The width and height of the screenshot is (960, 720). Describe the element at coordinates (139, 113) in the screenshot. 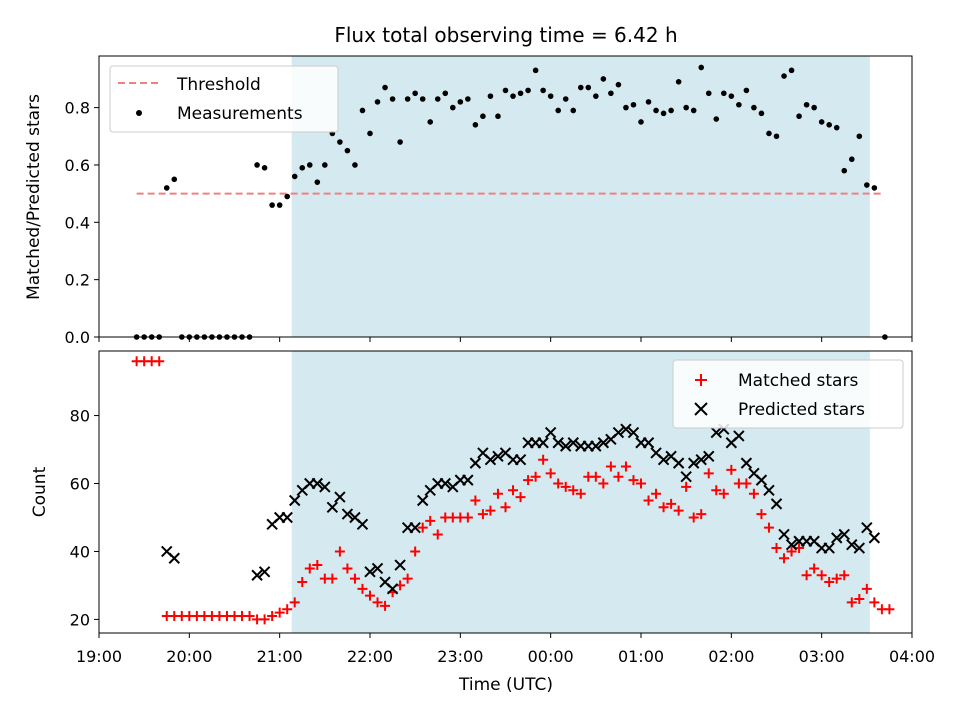

I see `measurements-legend-swatch` at that location.